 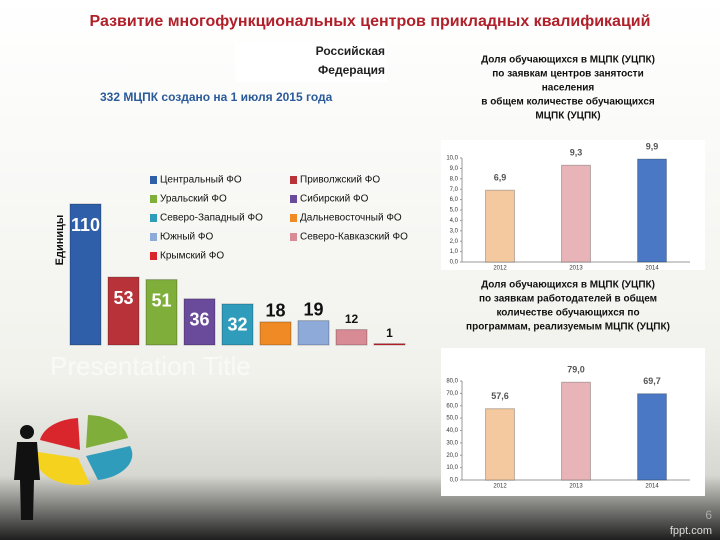 I want to click on data-label: 51, so click(x=161, y=300).